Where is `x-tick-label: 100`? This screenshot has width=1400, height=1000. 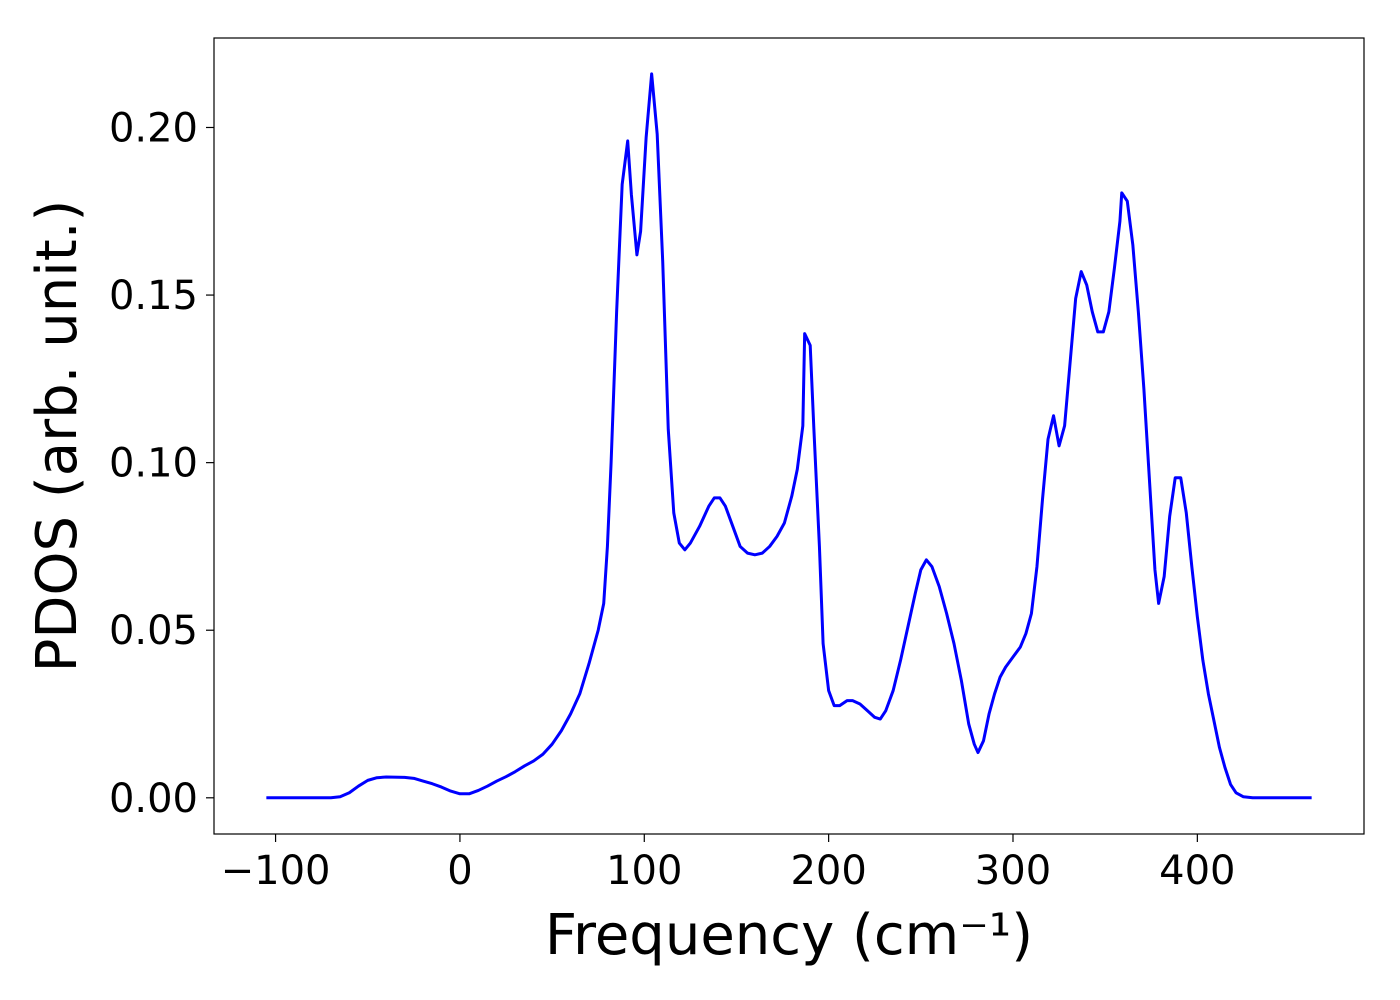
x-tick-label: 100 is located at coordinates (644, 871).